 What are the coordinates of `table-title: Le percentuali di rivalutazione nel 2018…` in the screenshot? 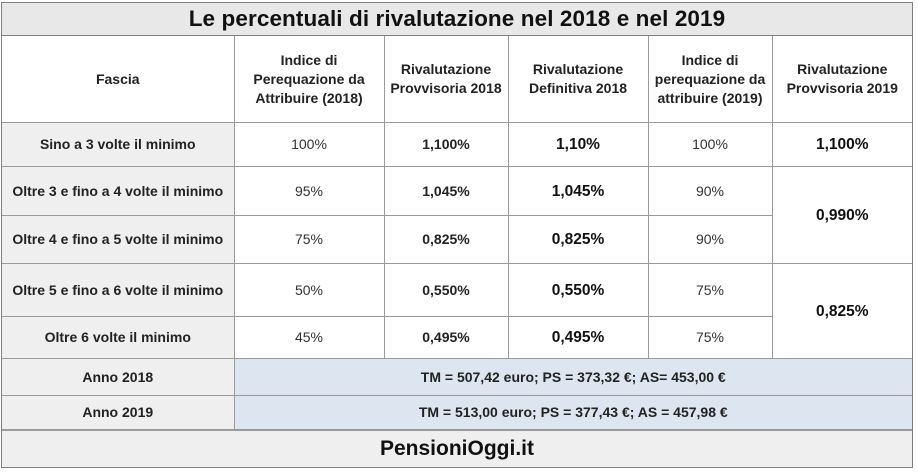 It's located at (457, 19).